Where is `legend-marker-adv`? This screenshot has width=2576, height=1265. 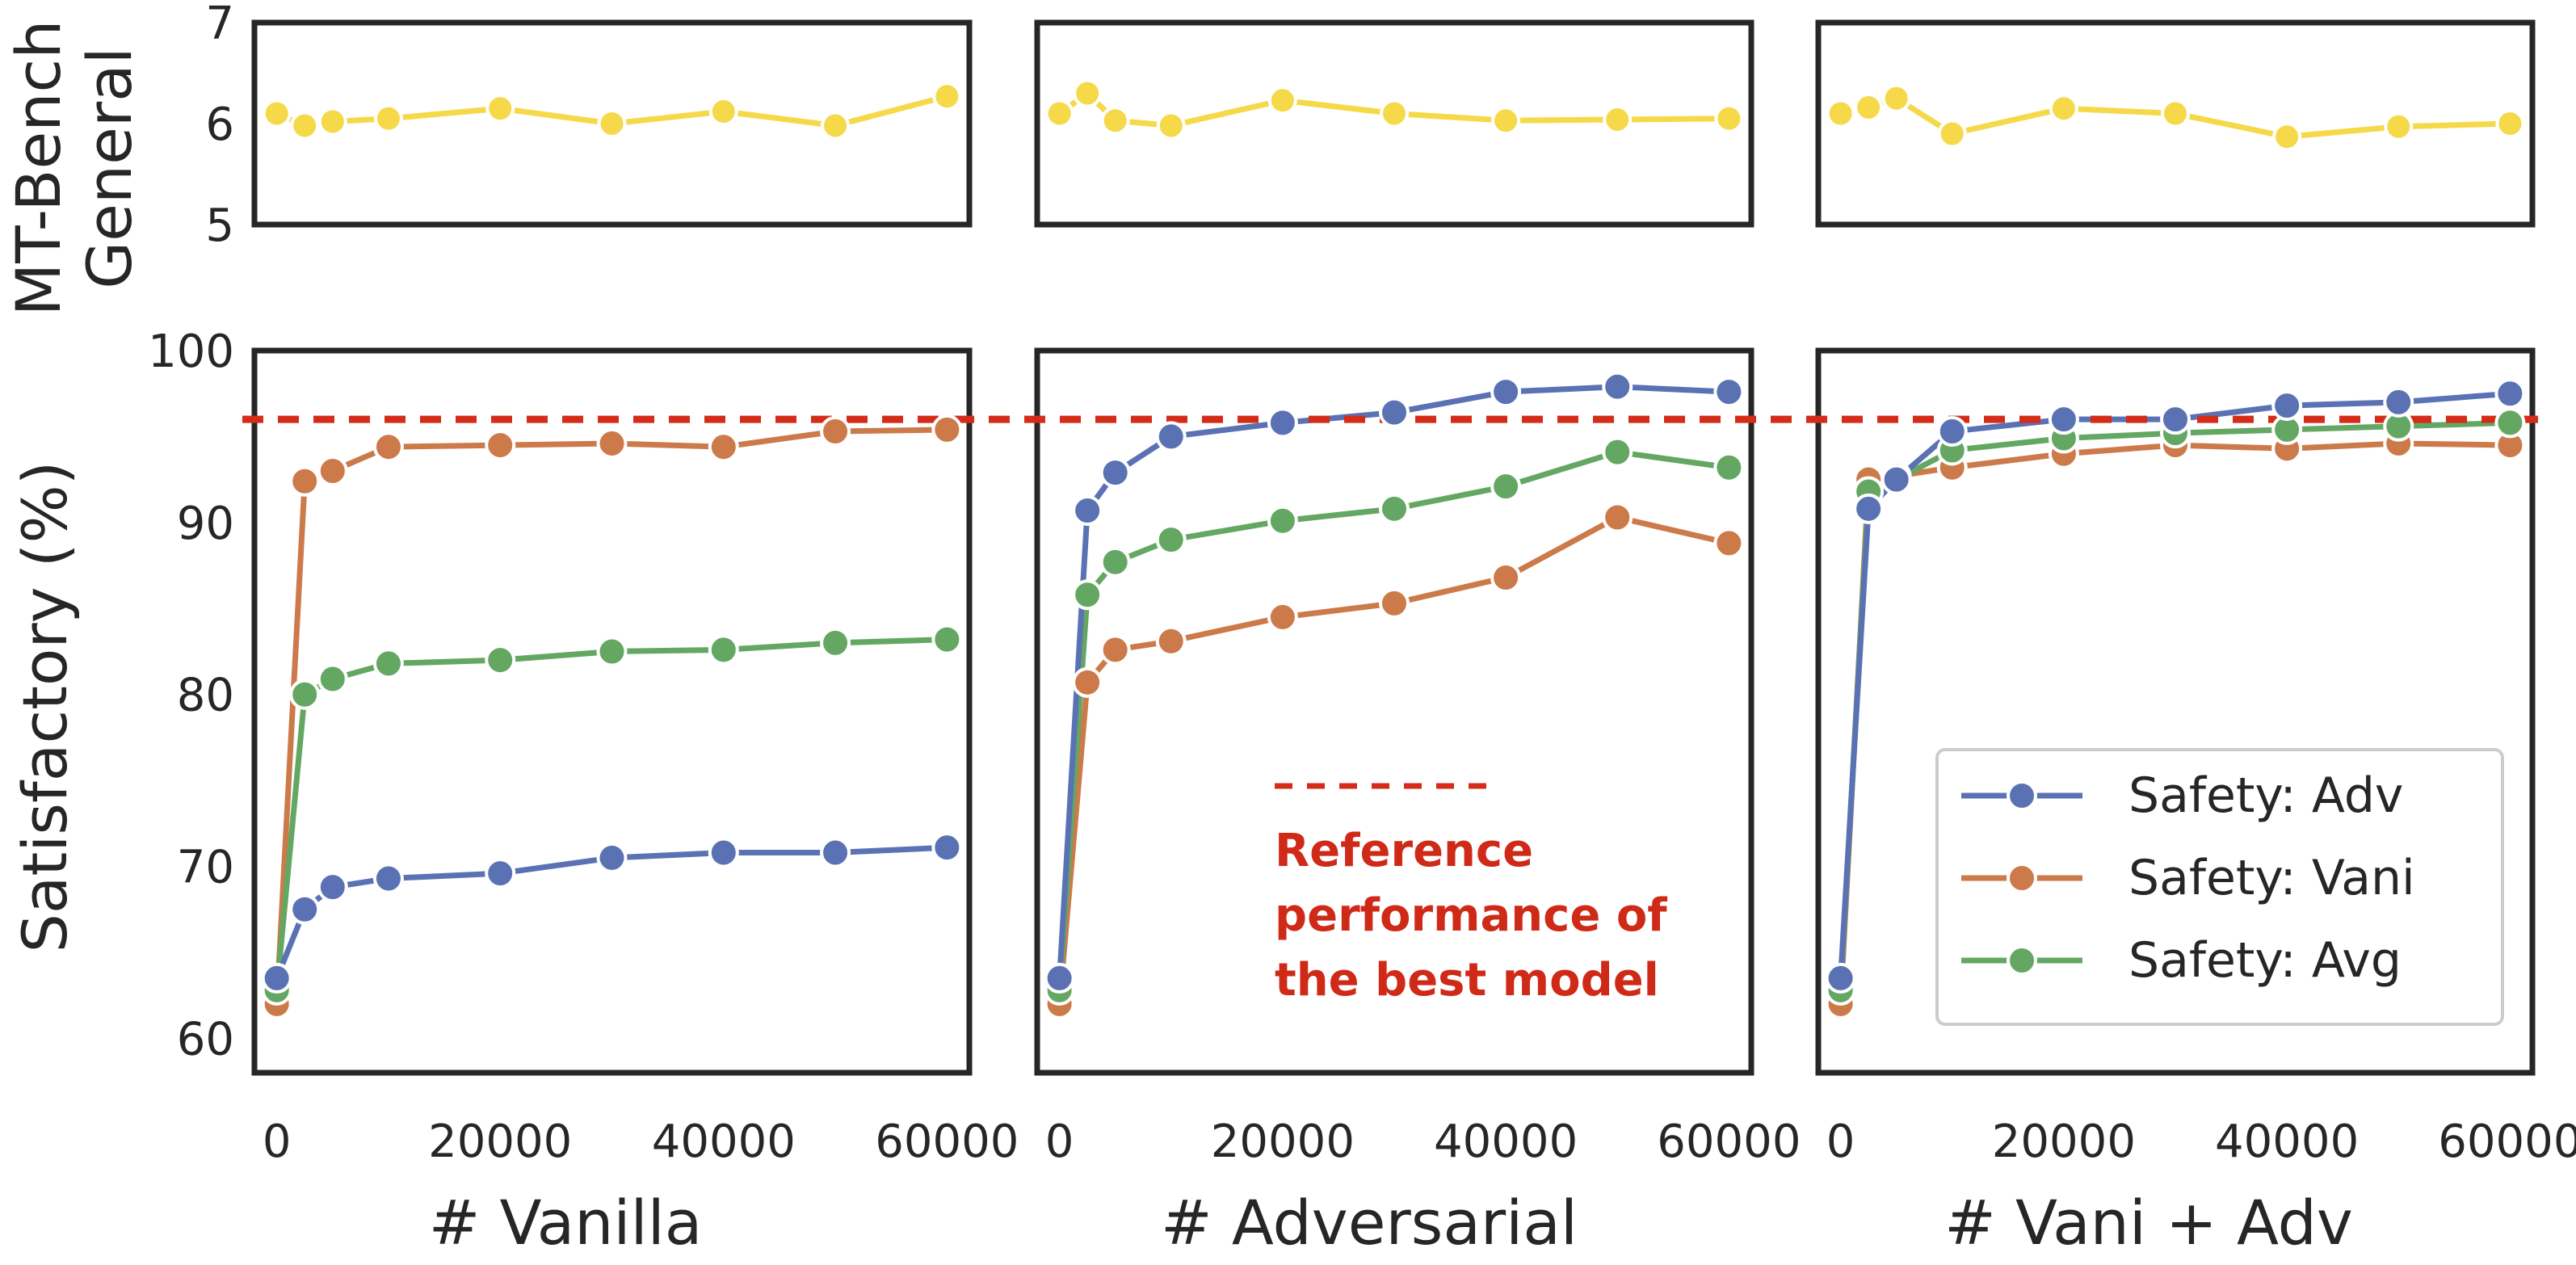
legend-marker-adv is located at coordinates (2022, 795).